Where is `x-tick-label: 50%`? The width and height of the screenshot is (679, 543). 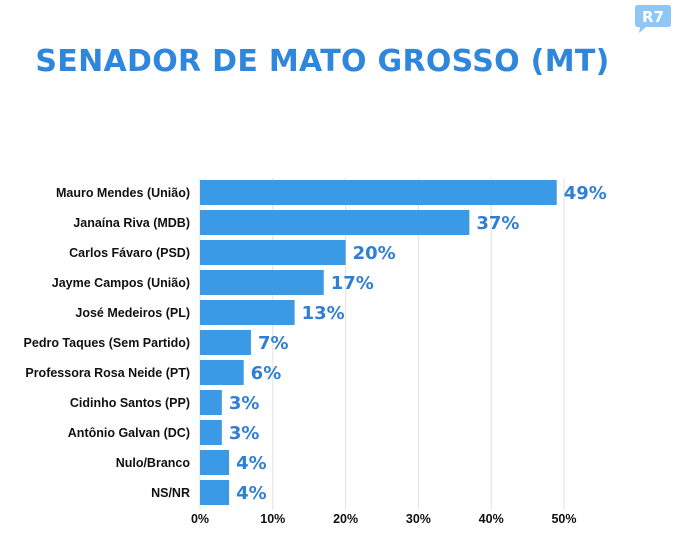
x-tick-label: 50% is located at coordinates (563, 519).